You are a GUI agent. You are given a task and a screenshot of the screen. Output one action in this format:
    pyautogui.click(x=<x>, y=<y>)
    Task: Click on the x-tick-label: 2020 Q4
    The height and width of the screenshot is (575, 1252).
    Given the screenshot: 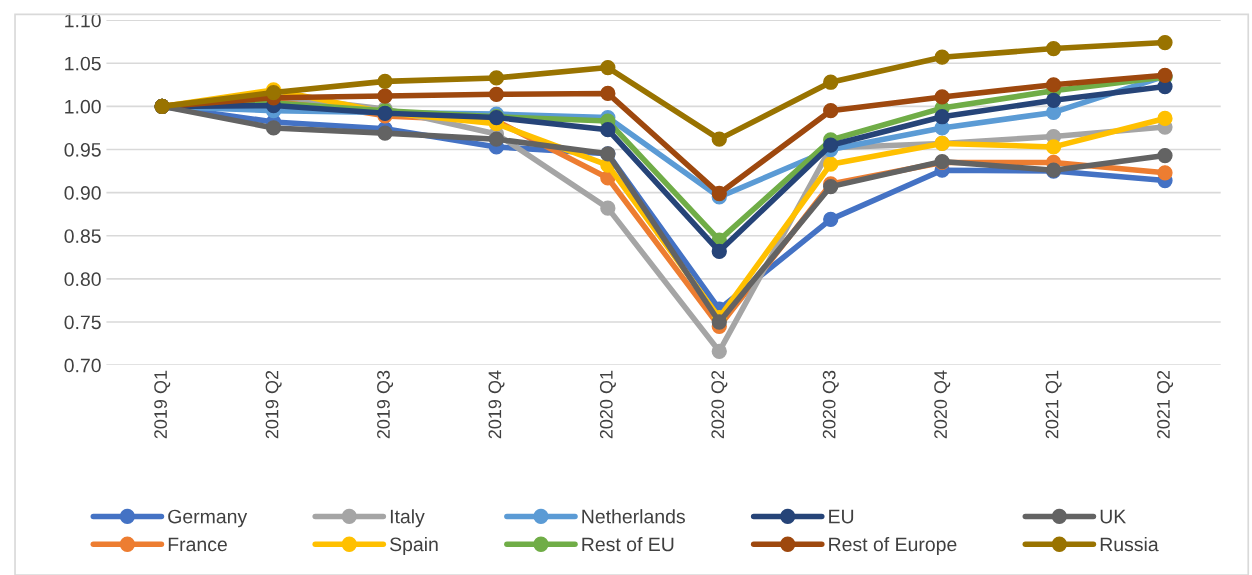 What is the action you would take?
    pyautogui.click(x=942, y=404)
    